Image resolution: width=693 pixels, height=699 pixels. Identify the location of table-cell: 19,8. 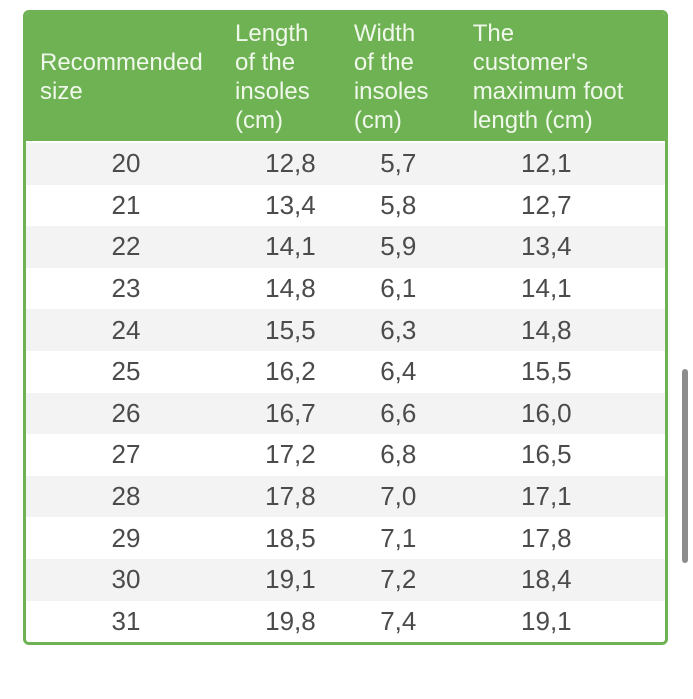
(285, 621).